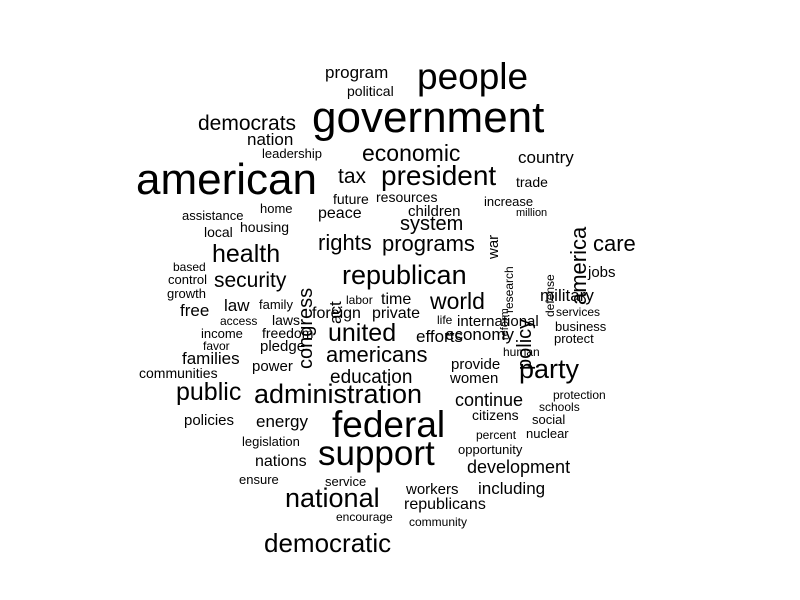  What do you see at coordinates (216, 346) in the screenshot?
I see `cloud-word: favor` at bounding box center [216, 346].